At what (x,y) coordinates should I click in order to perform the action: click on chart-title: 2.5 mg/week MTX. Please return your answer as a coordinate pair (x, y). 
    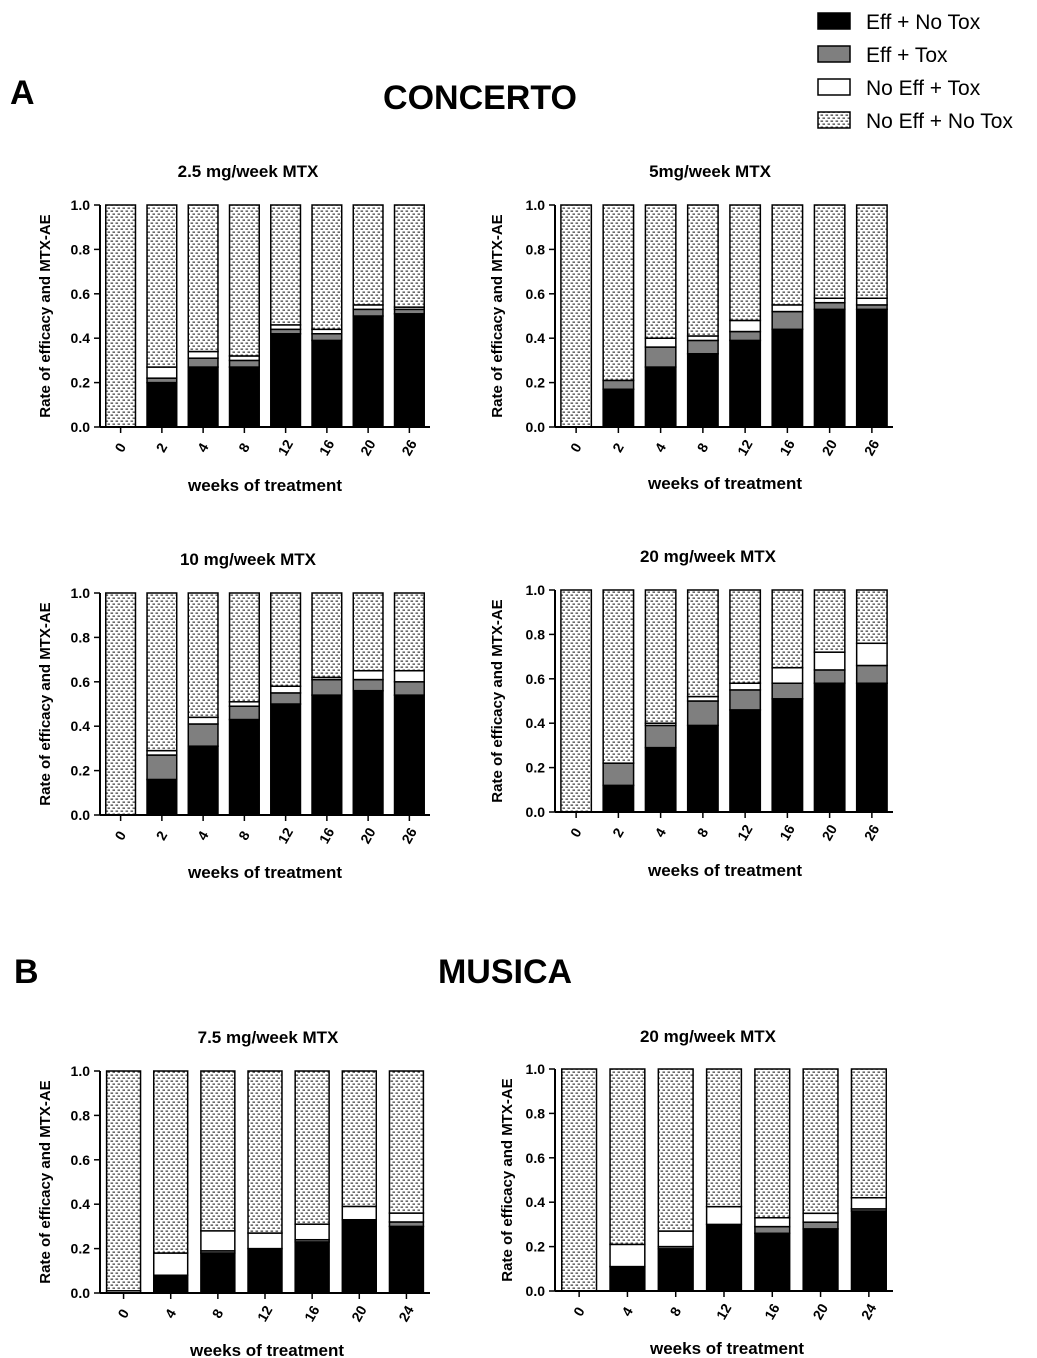
    Looking at the image, I should click on (248, 171).